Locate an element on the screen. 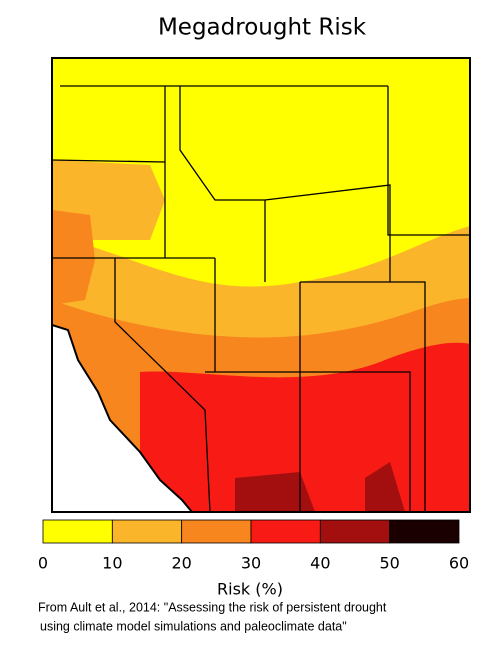  colorbar-tick-label: 10 is located at coordinates (112, 563).